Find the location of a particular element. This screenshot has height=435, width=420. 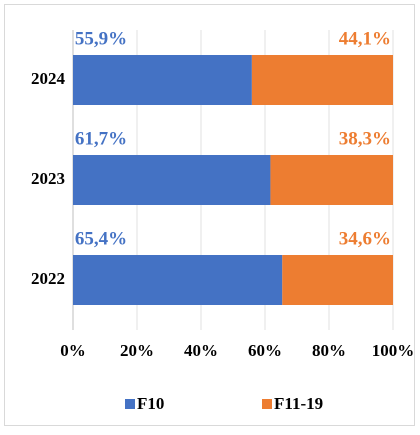

x-tick-label: 80% is located at coordinates (329, 350).